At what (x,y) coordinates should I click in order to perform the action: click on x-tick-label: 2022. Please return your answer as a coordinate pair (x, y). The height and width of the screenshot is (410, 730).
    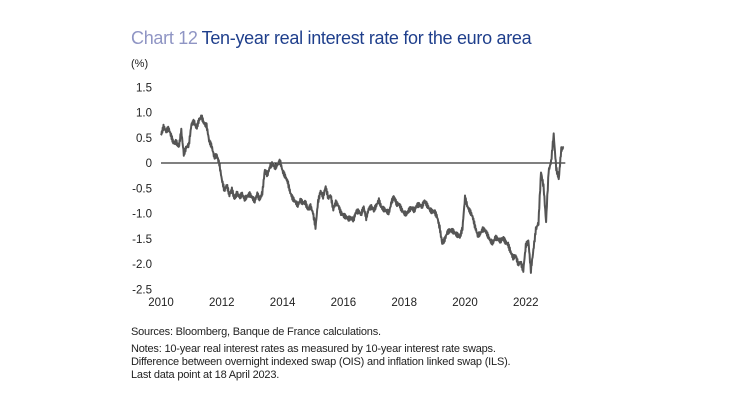
    Looking at the image, I should click on (526, 303).